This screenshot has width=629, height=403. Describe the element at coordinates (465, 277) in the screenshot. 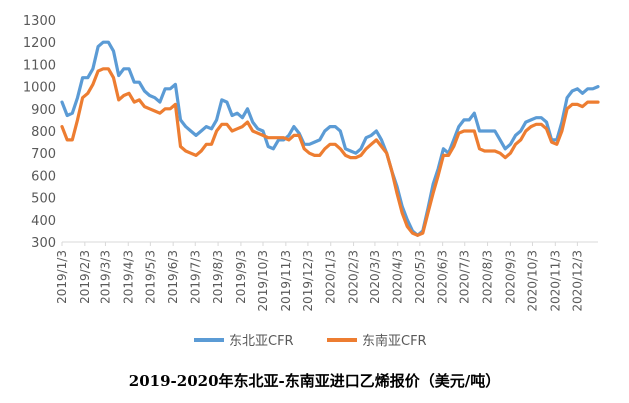

I see `x-tick-label: 2020/7/3` at that location.